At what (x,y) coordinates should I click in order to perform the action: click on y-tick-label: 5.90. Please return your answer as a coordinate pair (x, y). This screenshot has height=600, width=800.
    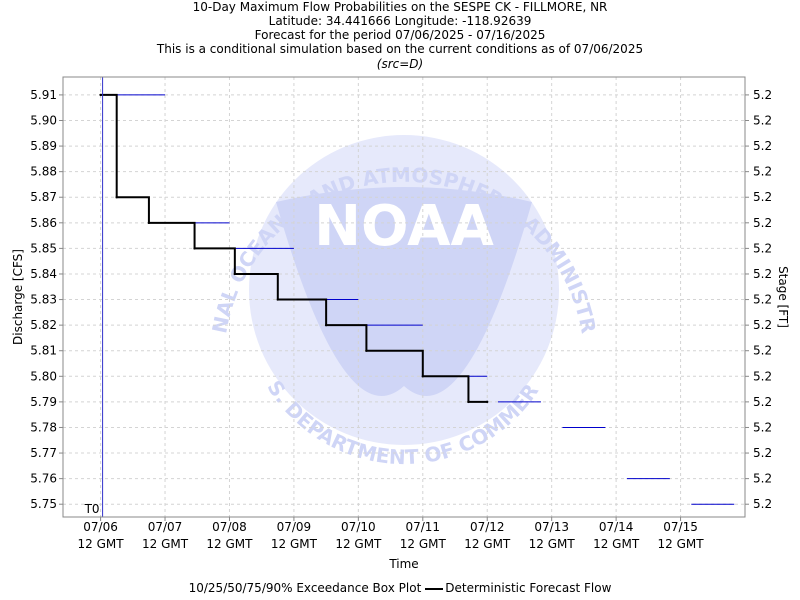
    Looking at the image, I should click on (43, 120).